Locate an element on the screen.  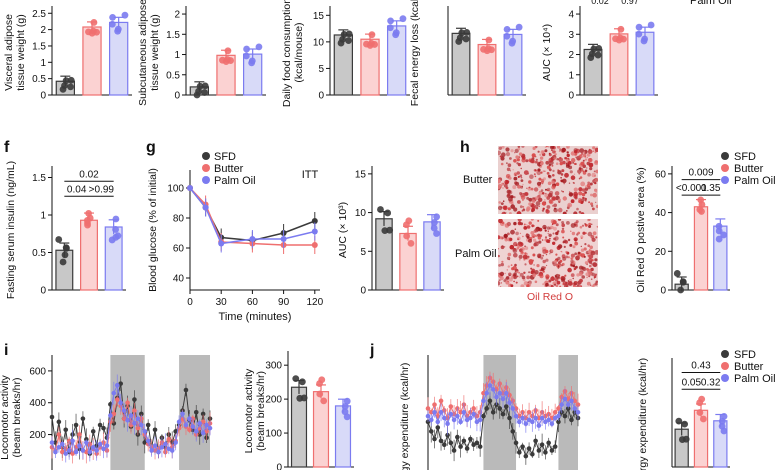
histology-row-label-palm-oil: Palm Oil is located at coordinates (476, 254).